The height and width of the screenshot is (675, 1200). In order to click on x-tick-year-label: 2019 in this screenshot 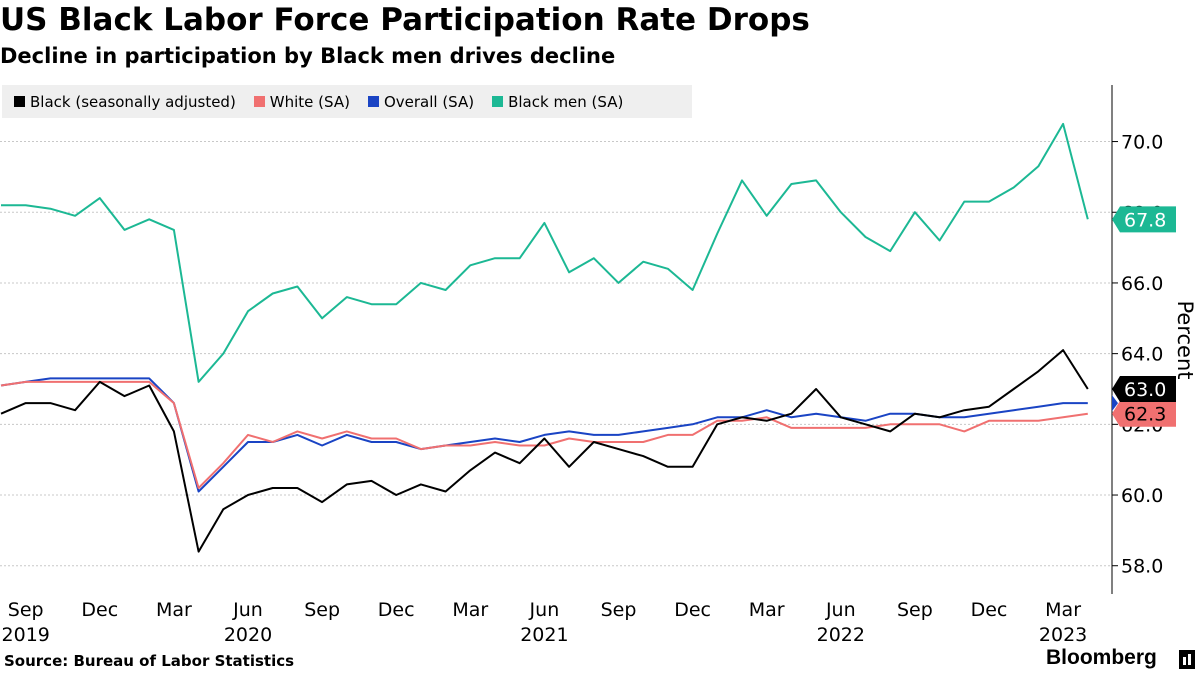, I will do `click(26, 635)`.